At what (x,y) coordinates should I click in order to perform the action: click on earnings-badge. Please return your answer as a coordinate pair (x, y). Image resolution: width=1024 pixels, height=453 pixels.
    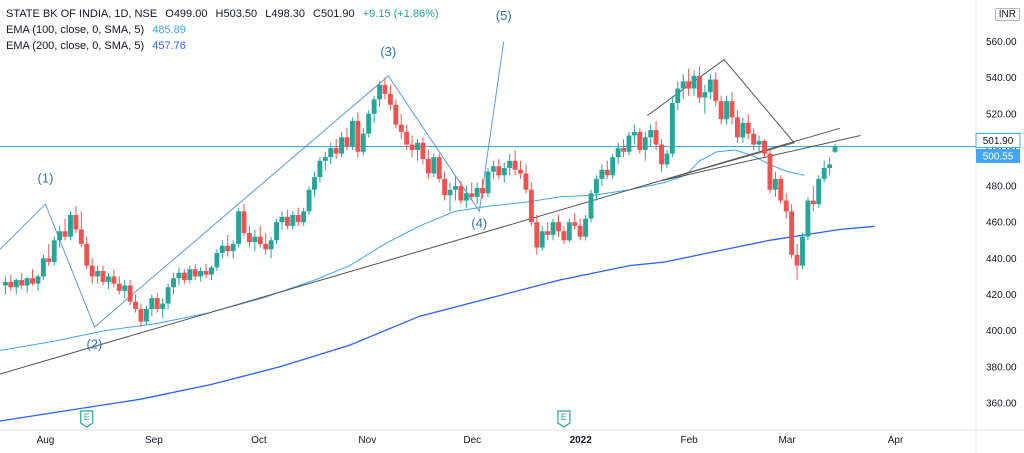
    Looking at the image, I should click on (87, 419).